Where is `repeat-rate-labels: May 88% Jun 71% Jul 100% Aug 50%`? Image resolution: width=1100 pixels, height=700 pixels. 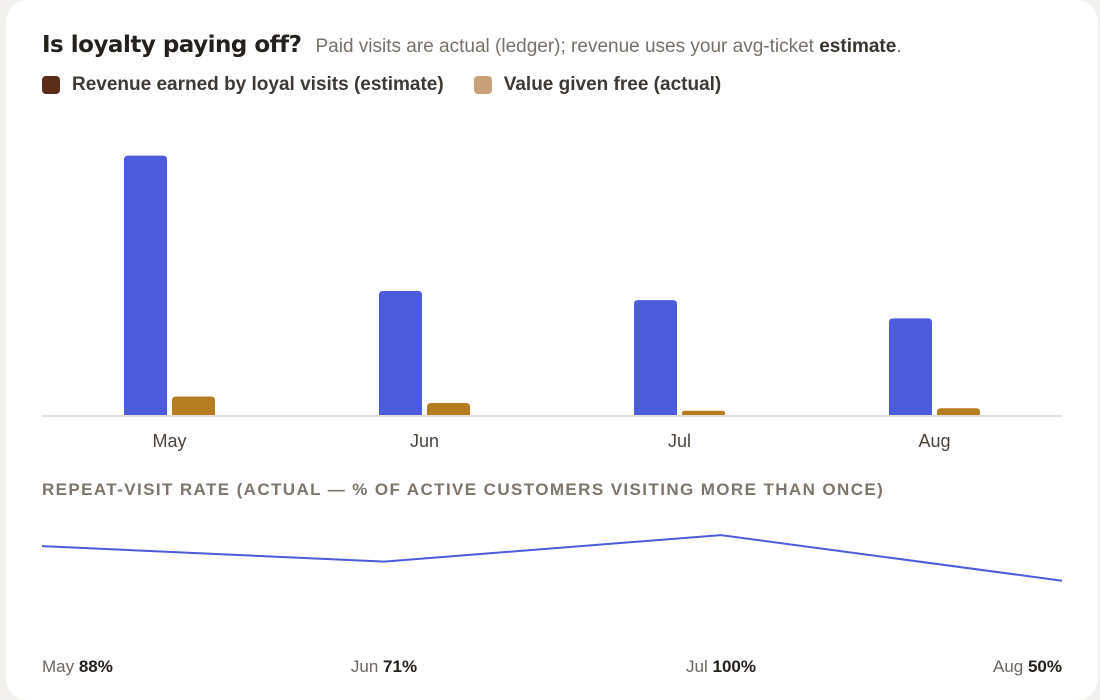 repeat-rate-labels: May 88% Jun 71% Jul 100% Aug 50% is located at coordinates (552, 668).